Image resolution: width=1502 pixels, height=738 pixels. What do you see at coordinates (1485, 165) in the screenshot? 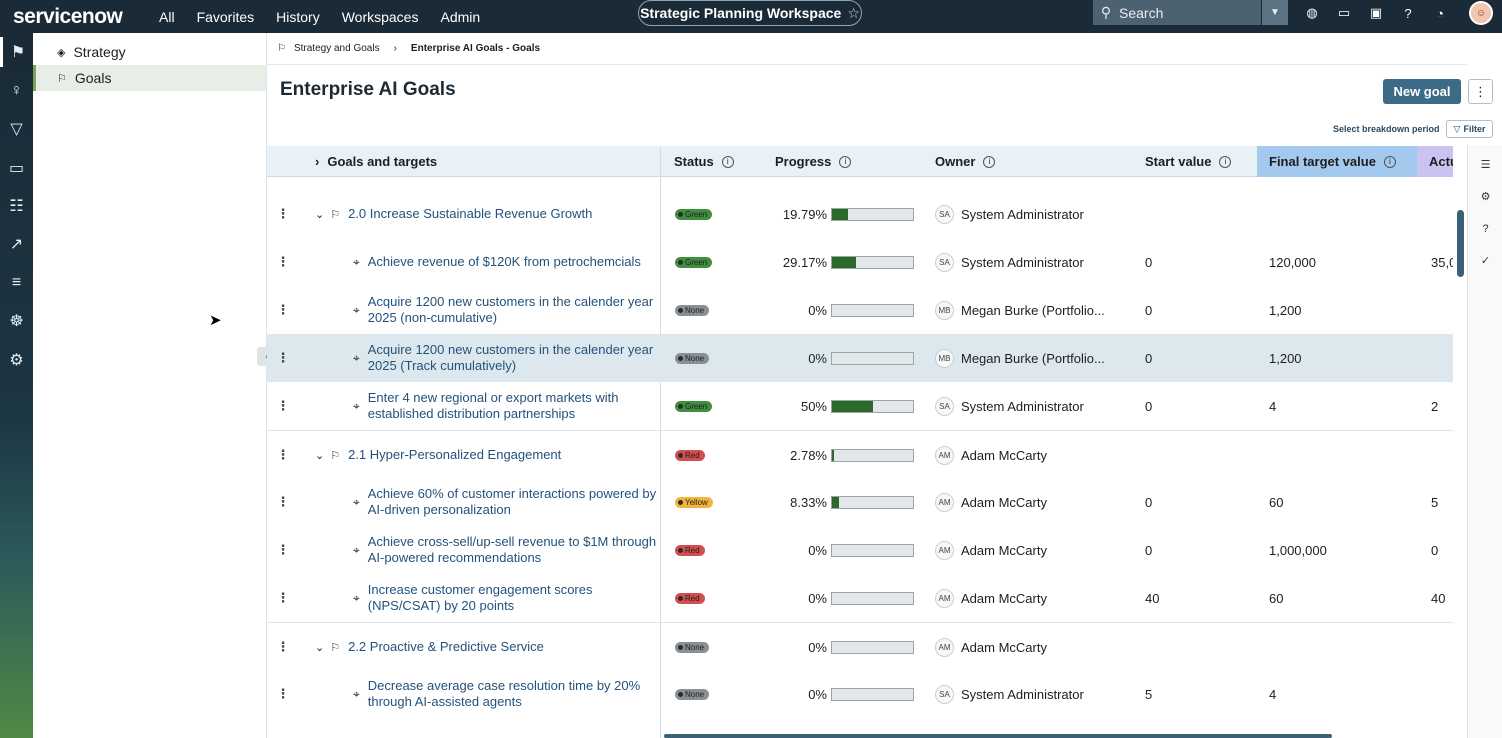
I see `sliders-icon: ☰` at bounding box center [1485, 165].